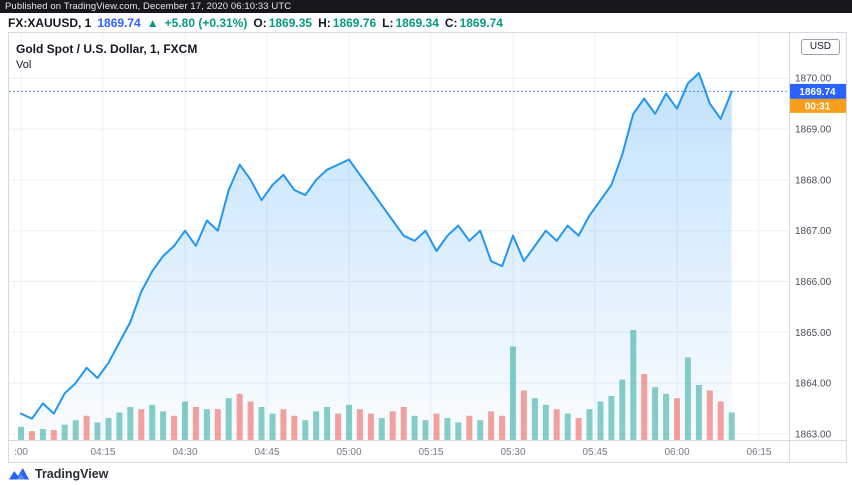 Image resolution: width=852 pixels, height=485 pixels. I want to click on svg-text: 05:30, so click(512, 452).